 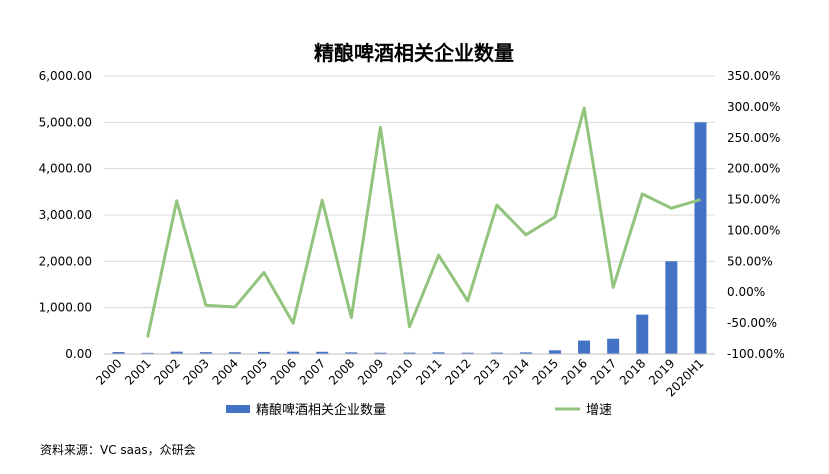 I want to click on x-tick-label: 2005, so click(x=254, y=371).